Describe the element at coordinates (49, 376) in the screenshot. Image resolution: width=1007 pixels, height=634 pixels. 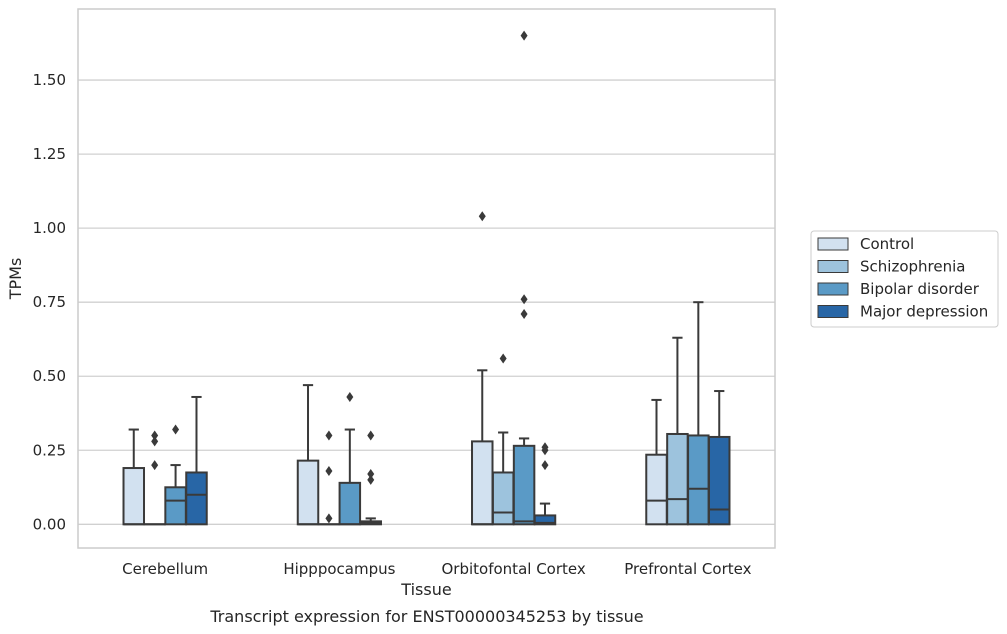
I see `y-tick-label: 0.50` at that location.